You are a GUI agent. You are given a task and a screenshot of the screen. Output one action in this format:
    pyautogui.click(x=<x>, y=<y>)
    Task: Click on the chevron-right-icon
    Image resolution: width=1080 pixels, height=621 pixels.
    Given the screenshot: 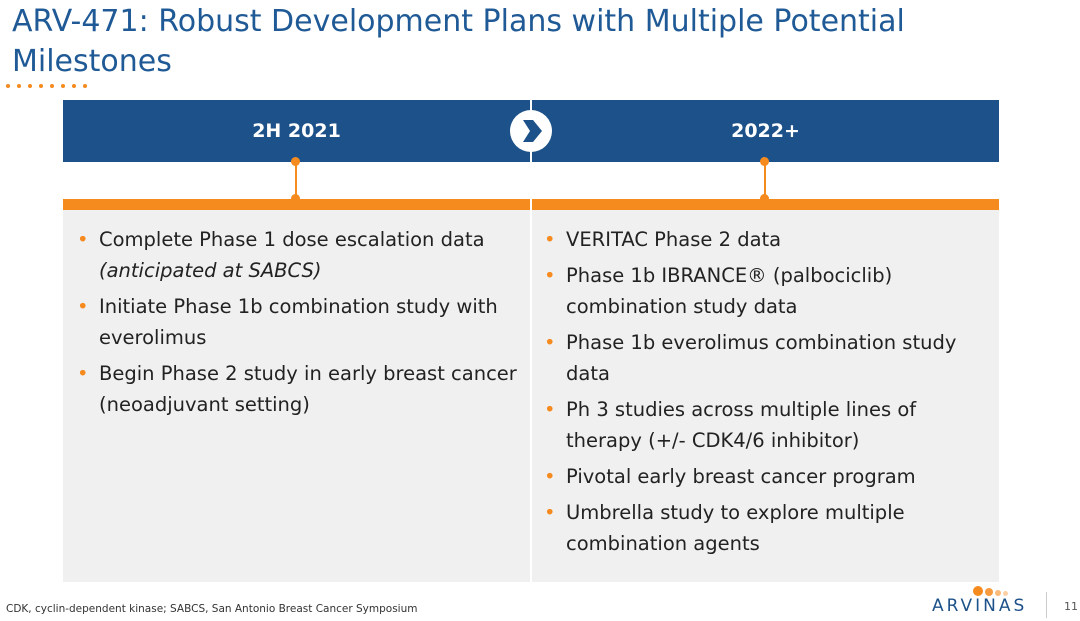 What is the action you would take?
    pyautogui.click(x=531, y=131)
    